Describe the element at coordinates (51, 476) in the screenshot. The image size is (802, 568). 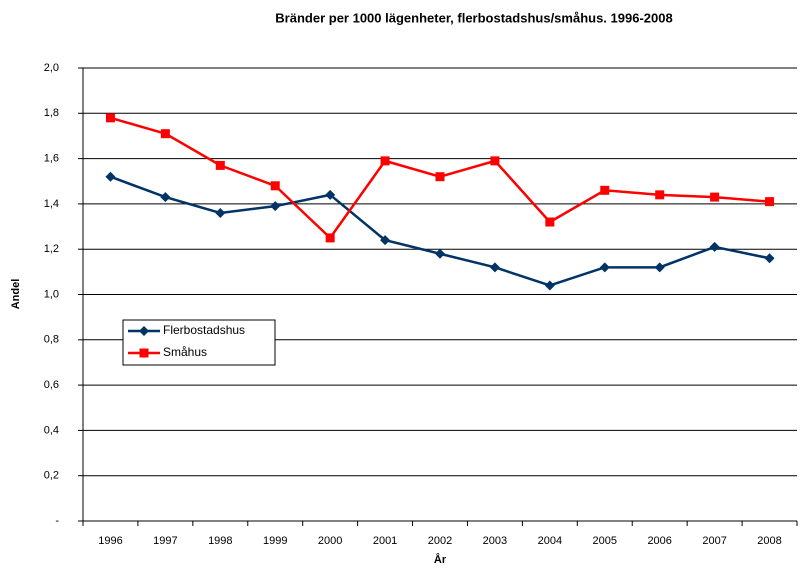
I see `y-tick-label: 0,2` at that location.